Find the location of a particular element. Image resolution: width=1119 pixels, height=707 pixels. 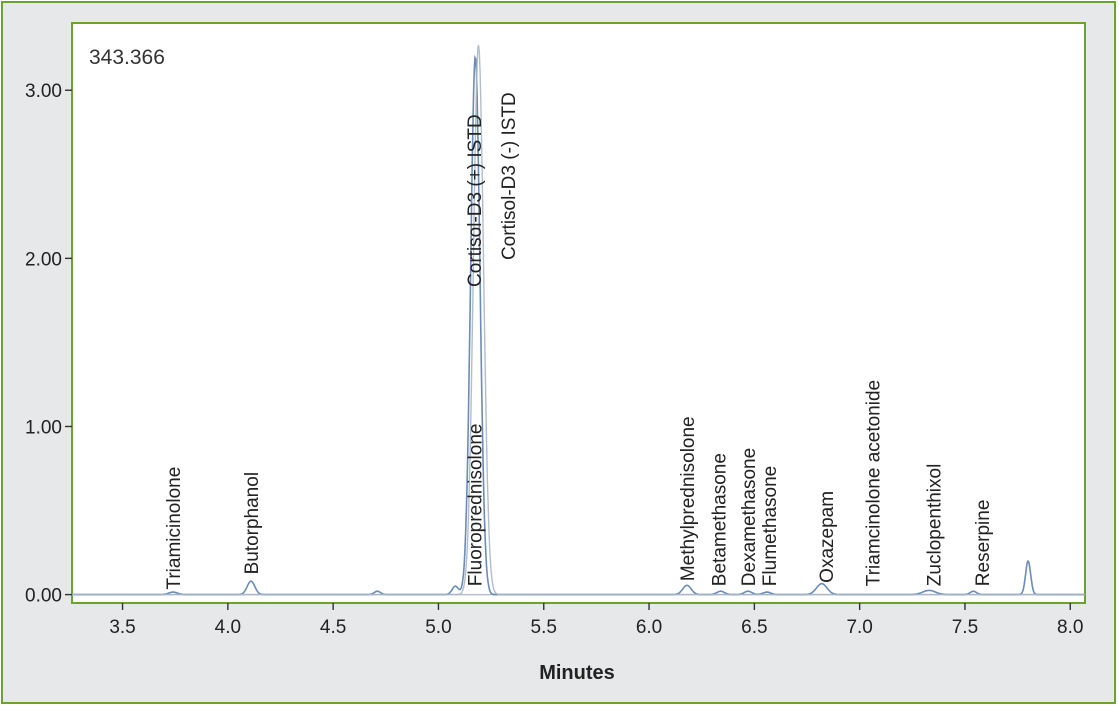

x-tick-label: 7.0 is located at coordinates (859, 627).